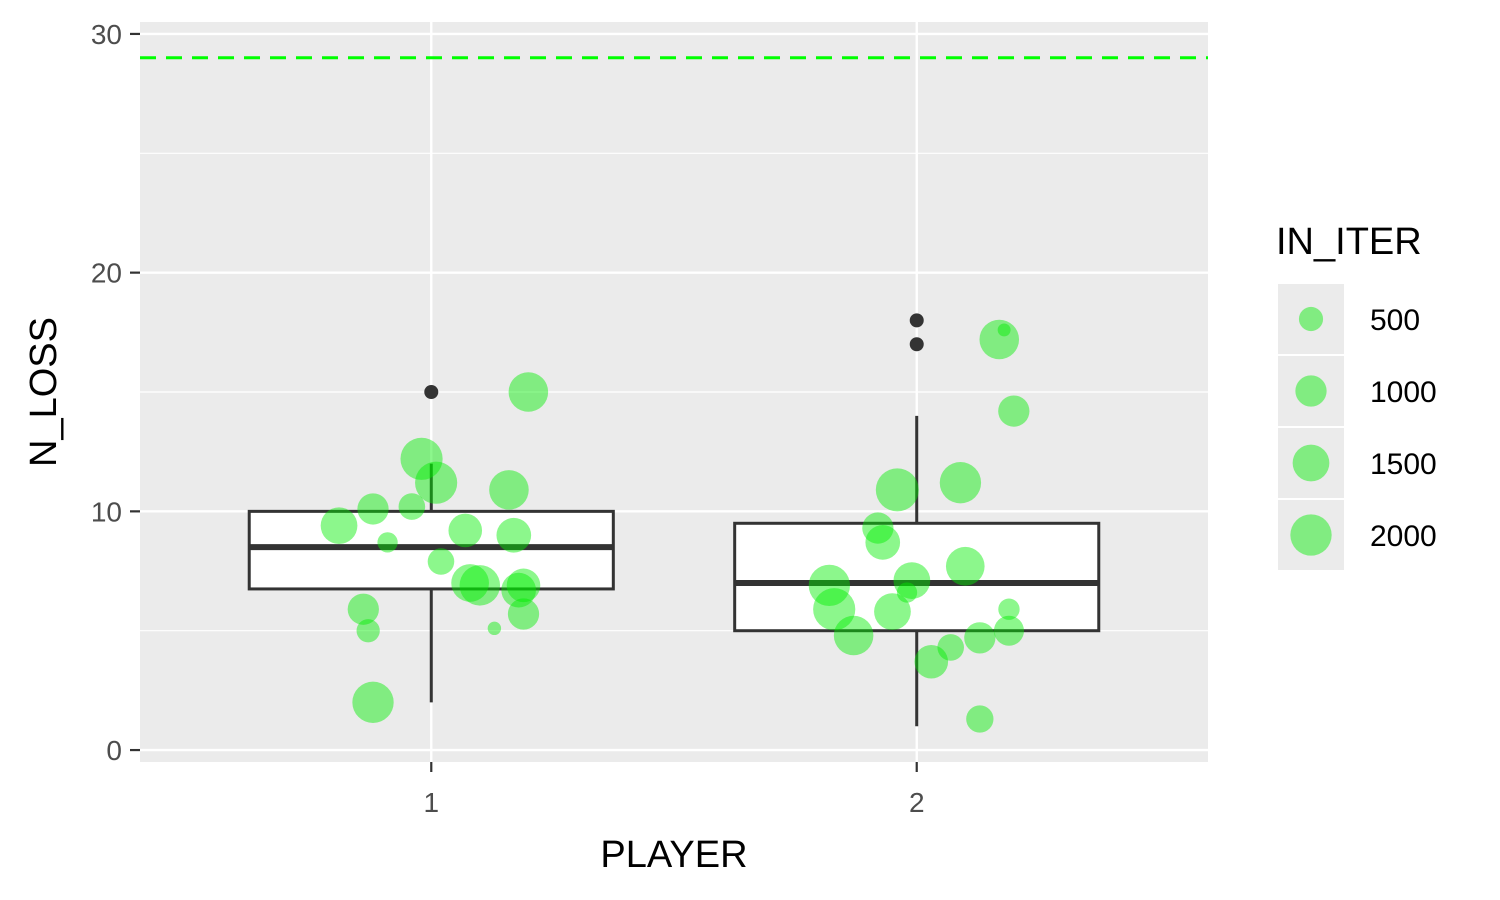  Describe the element at coordinates (1349, 242) in the screenshot. I see `legend-title: IN_ITER` at that location.